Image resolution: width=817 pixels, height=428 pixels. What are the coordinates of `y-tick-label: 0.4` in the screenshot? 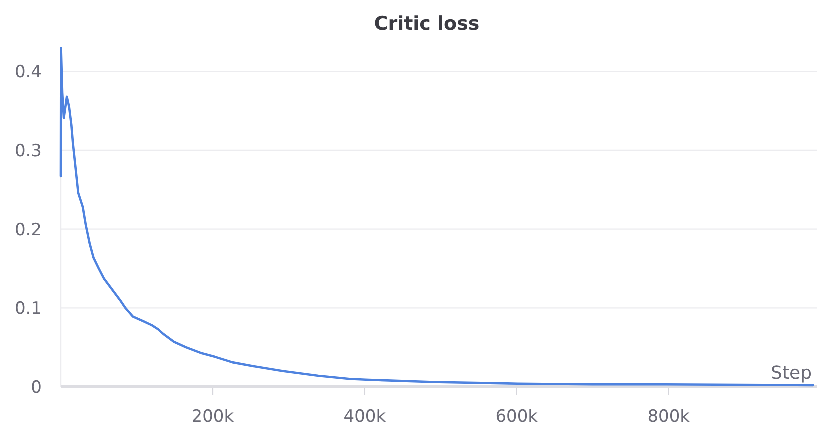 It's located at (28, 72).